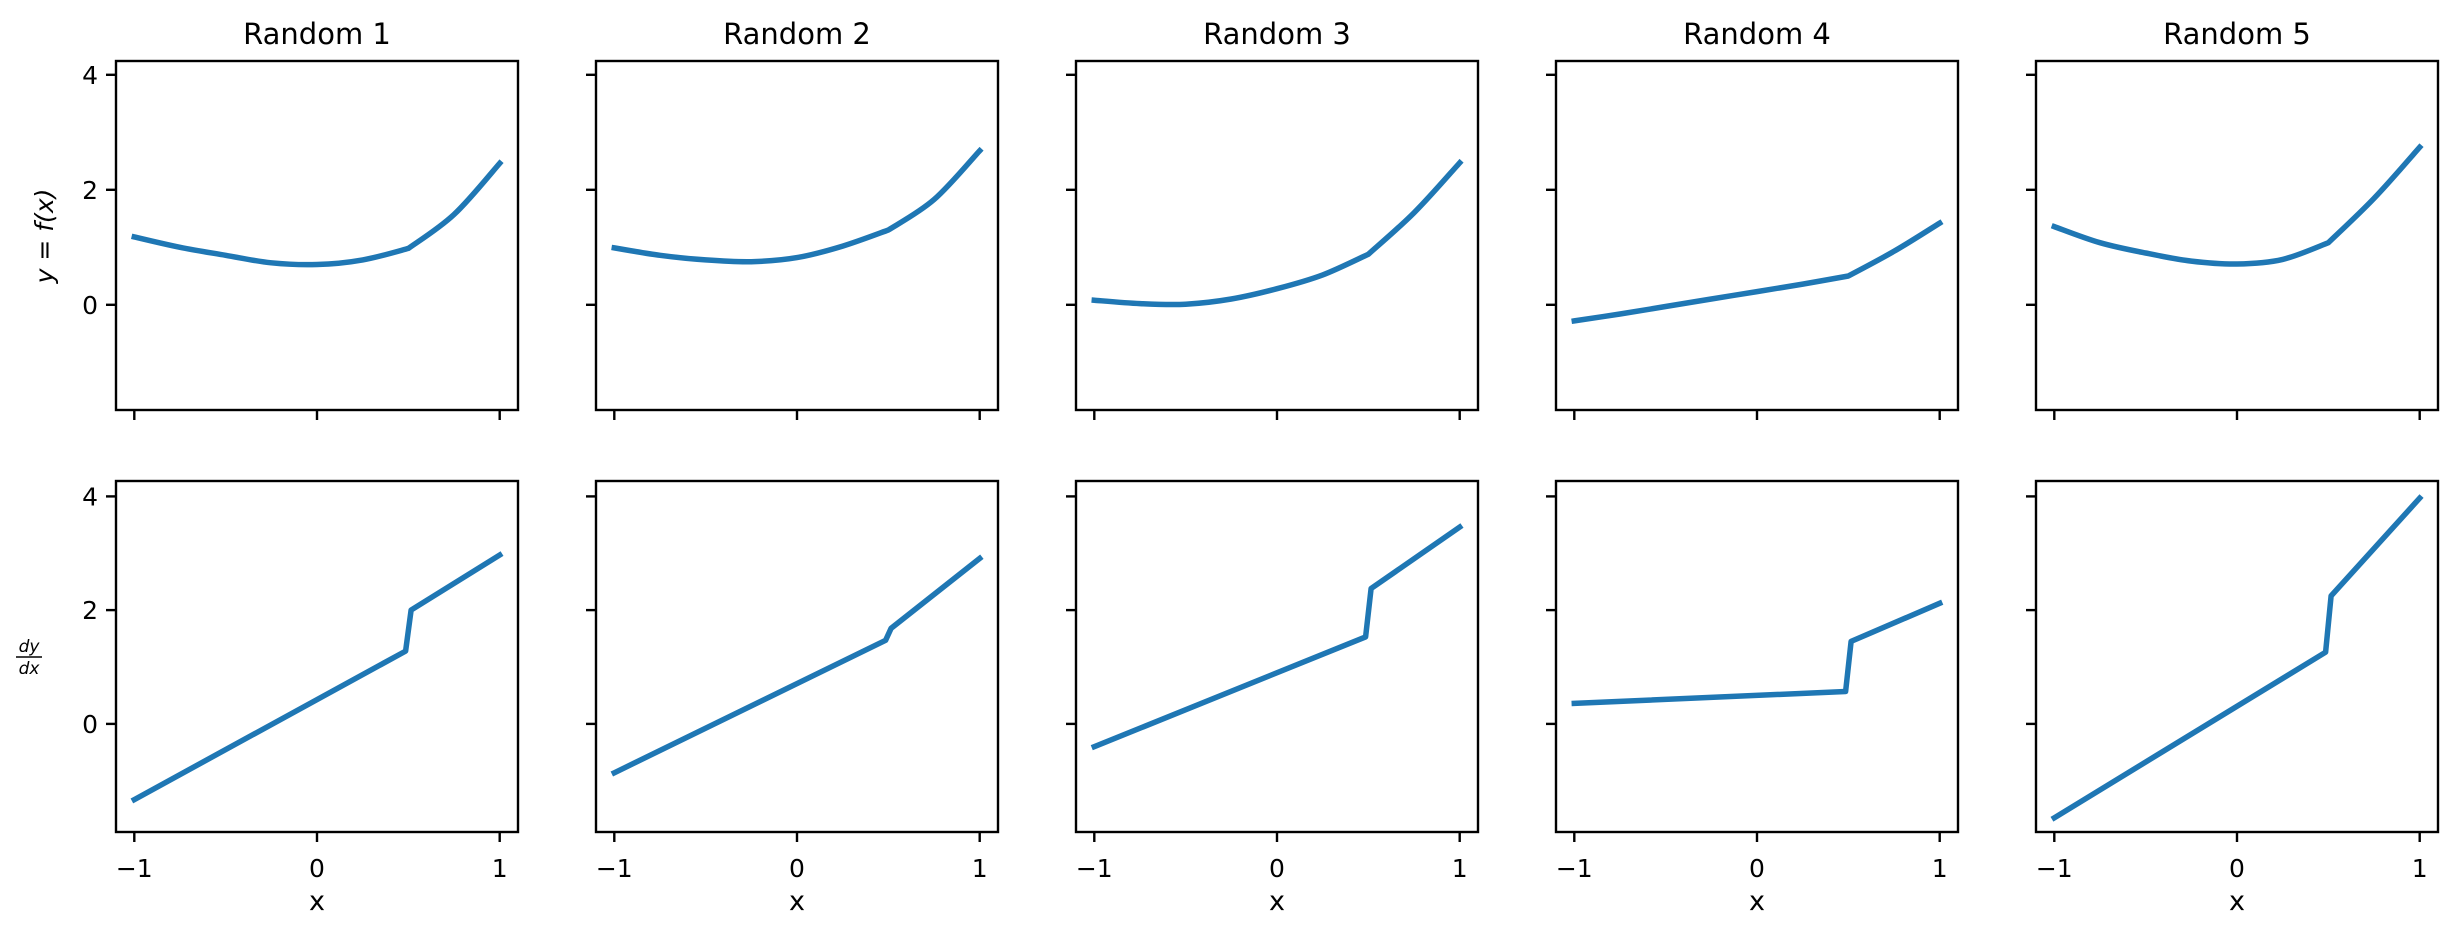 This screenshot has width=2460, height=939. Describe the element at coordinates (1753, 218) in the screenshot. I see `subplot-f-4: Random 4` at that location.